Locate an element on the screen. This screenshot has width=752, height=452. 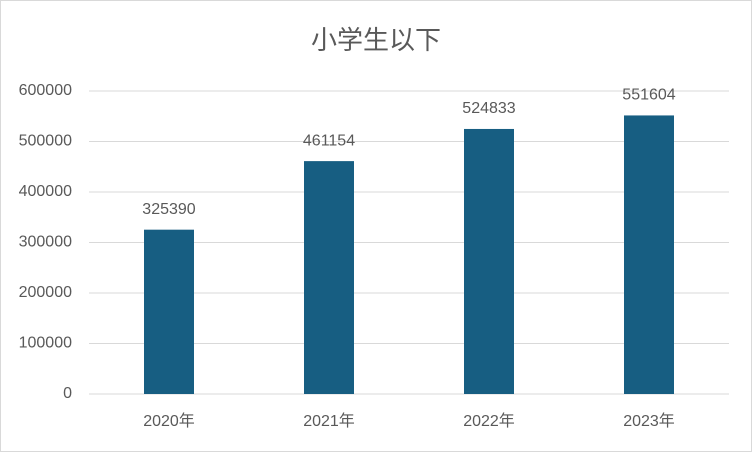
y-tick-label: 300000 is located at coordinates (45, 242).